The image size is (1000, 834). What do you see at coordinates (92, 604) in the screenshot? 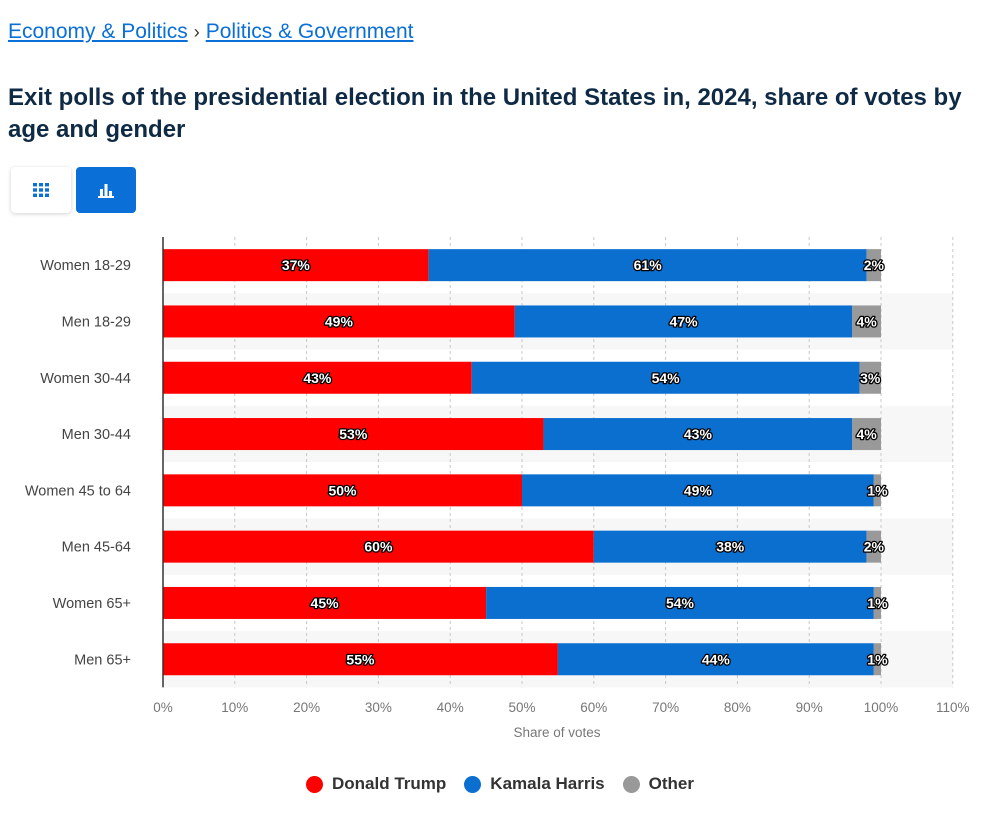
I see `category-label: Women 65+` at bounding box center [92, 604].